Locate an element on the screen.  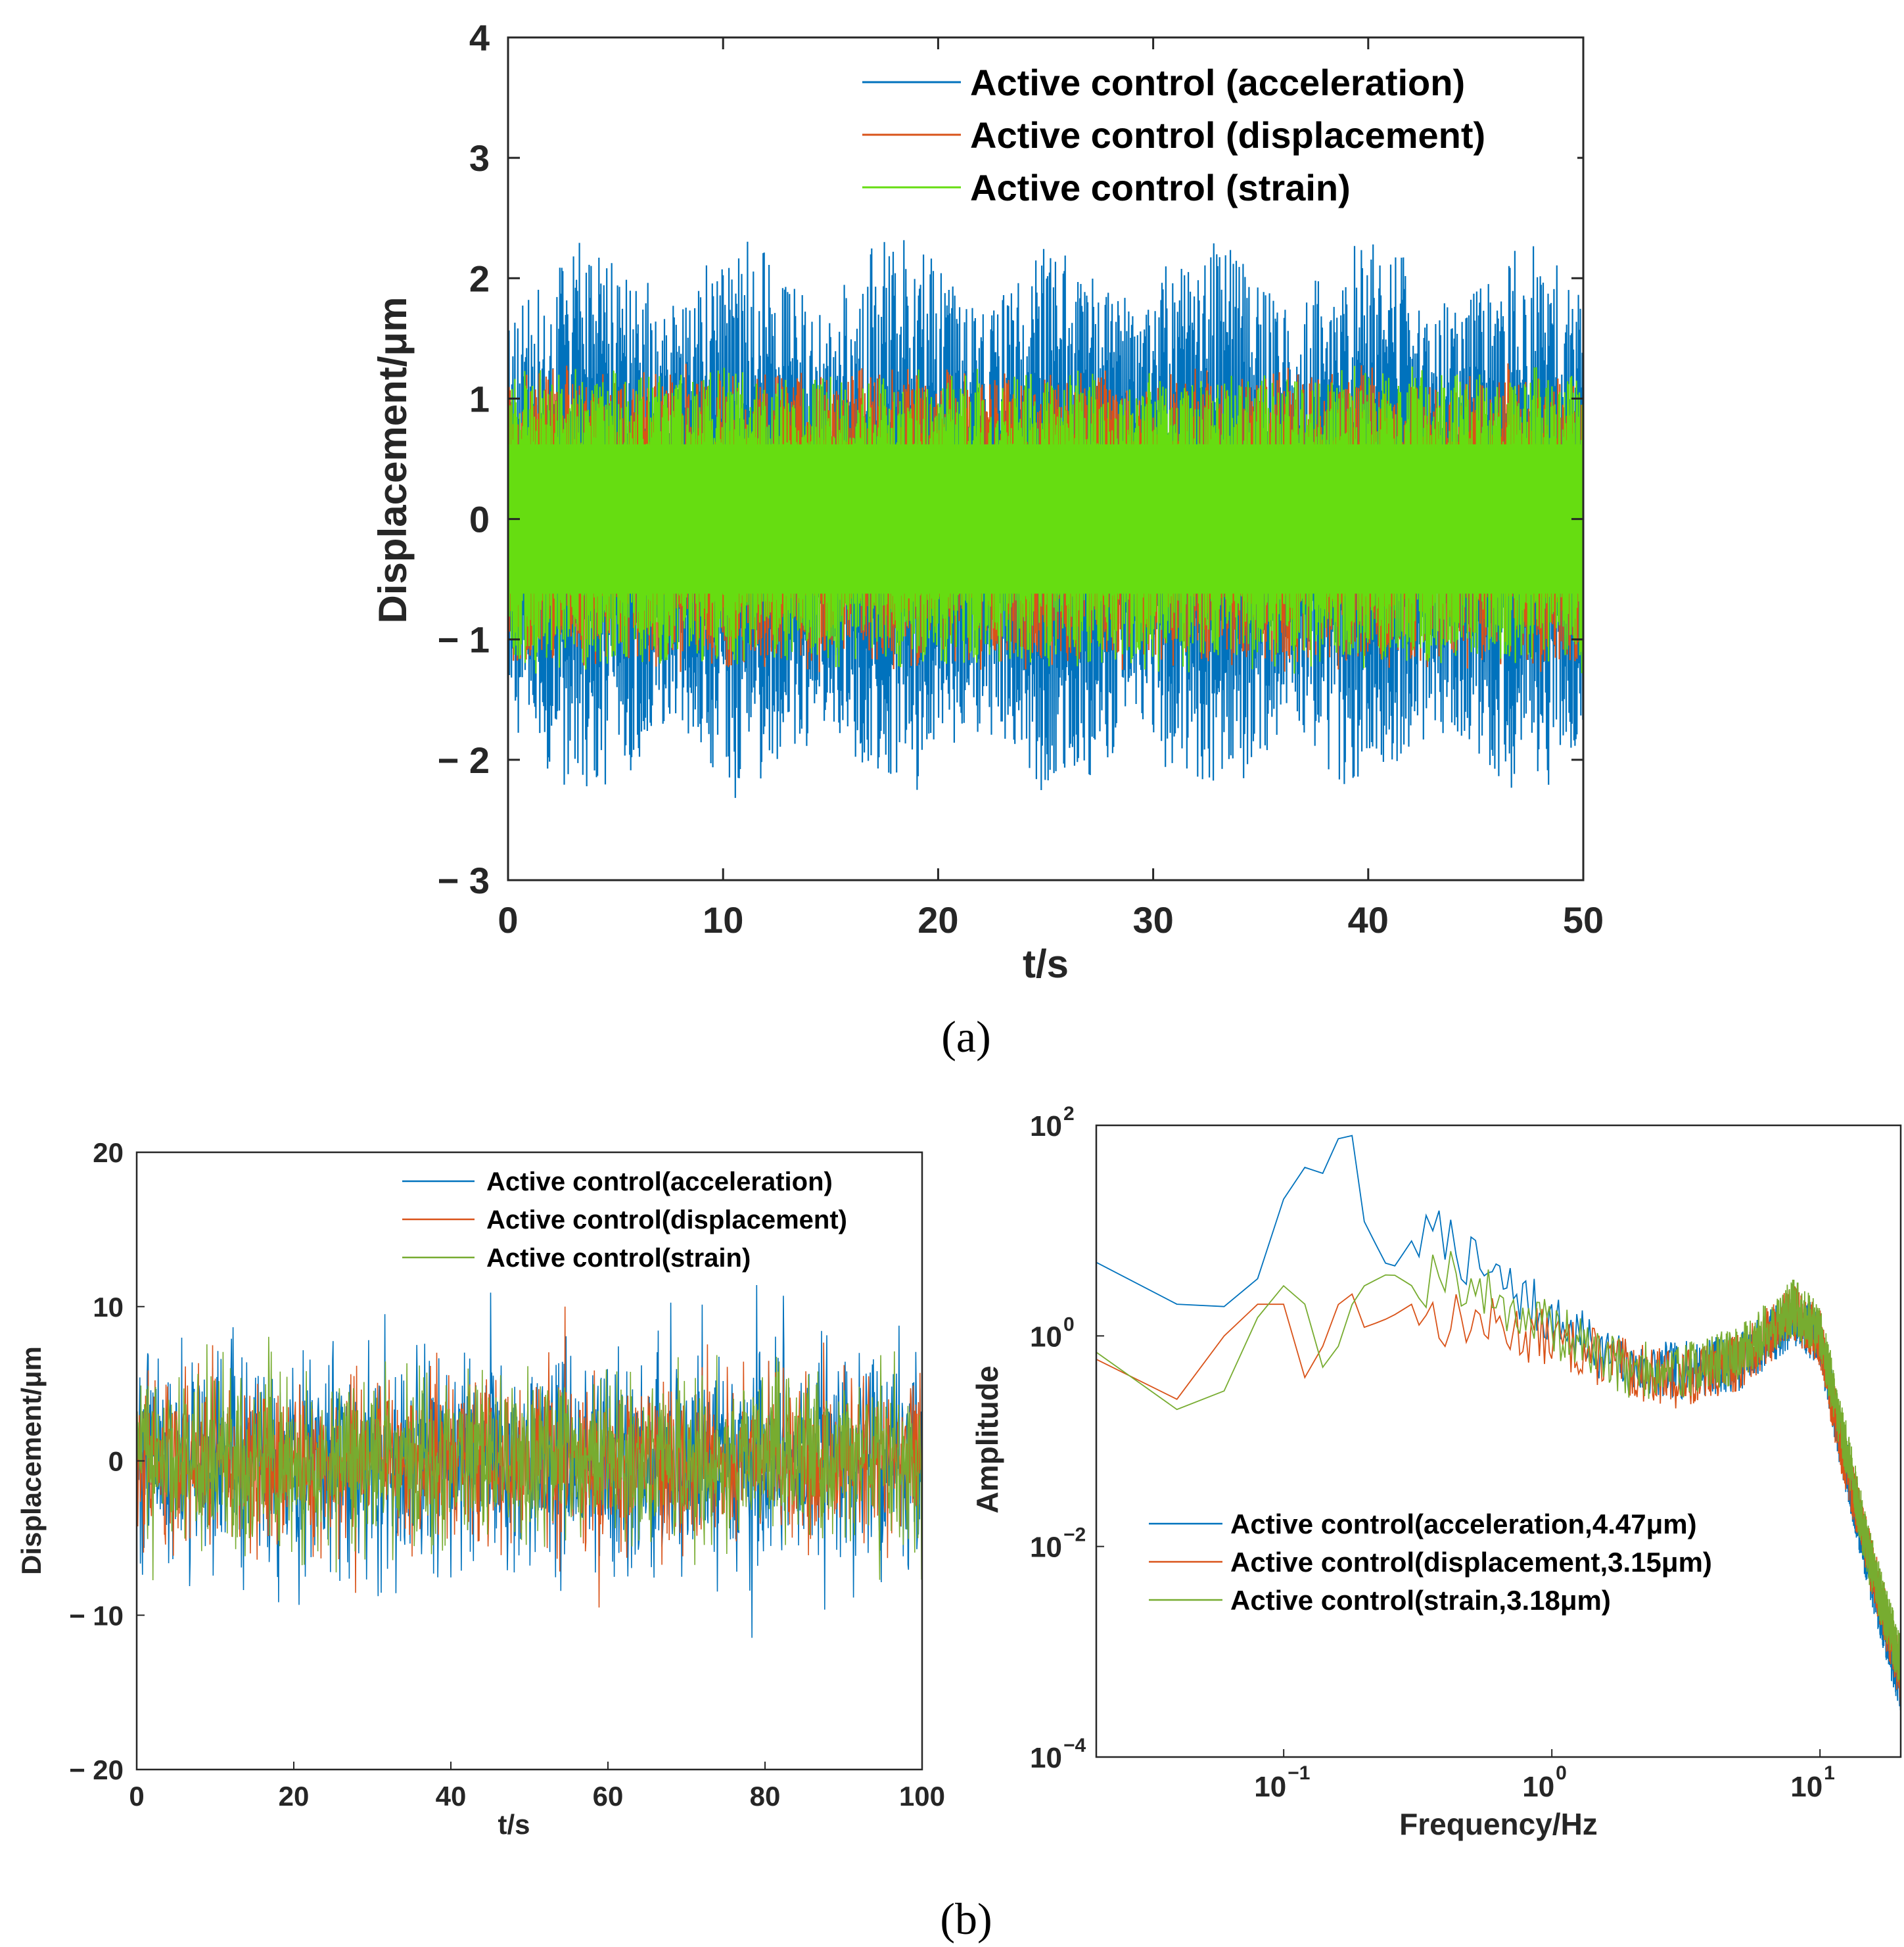
panel-a-legend-label: Active control (displacement) is located at coordinates (1227, 135).